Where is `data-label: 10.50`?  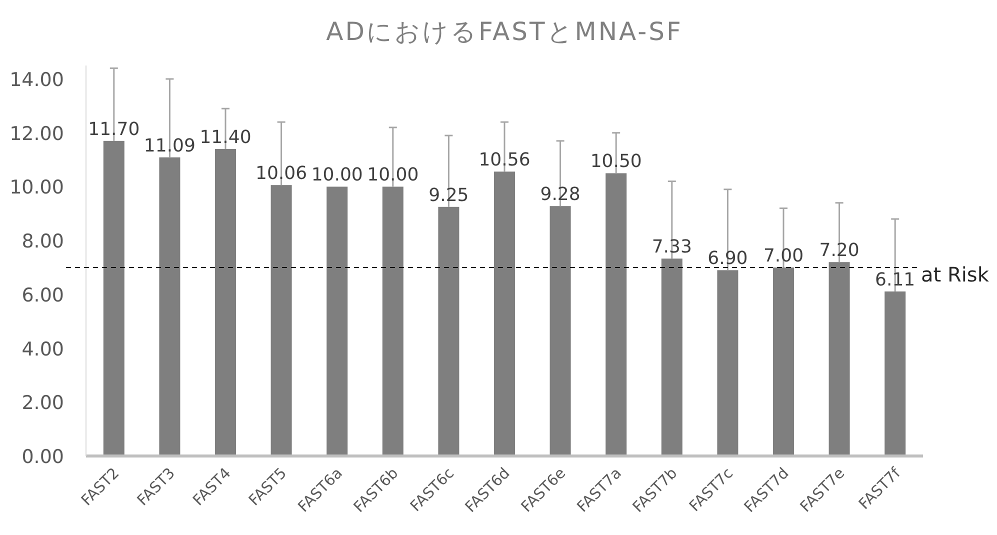
data-label: 10.50 is located at coordinates (616, 161).